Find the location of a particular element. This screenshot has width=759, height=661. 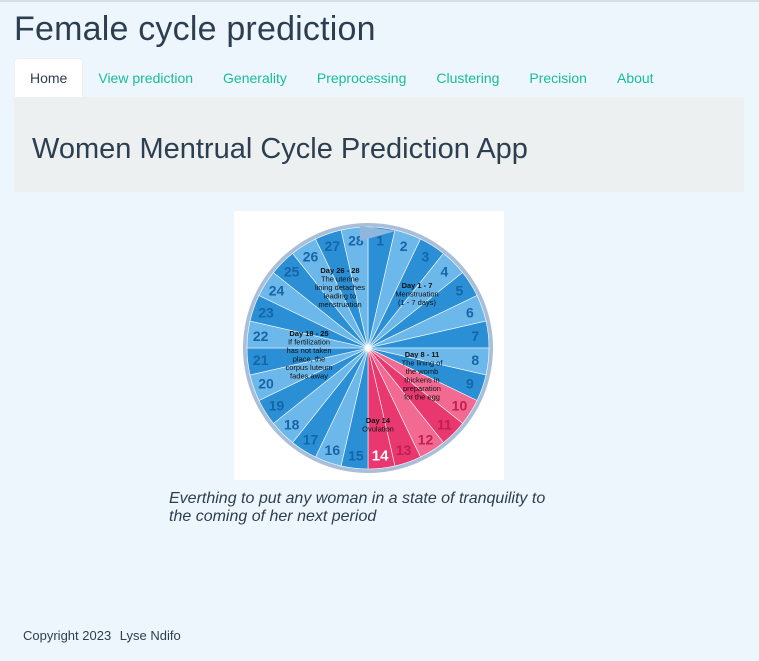

hero-panel: Women Mentrual Cycle Prediction App is located at coordinates (379, 144).